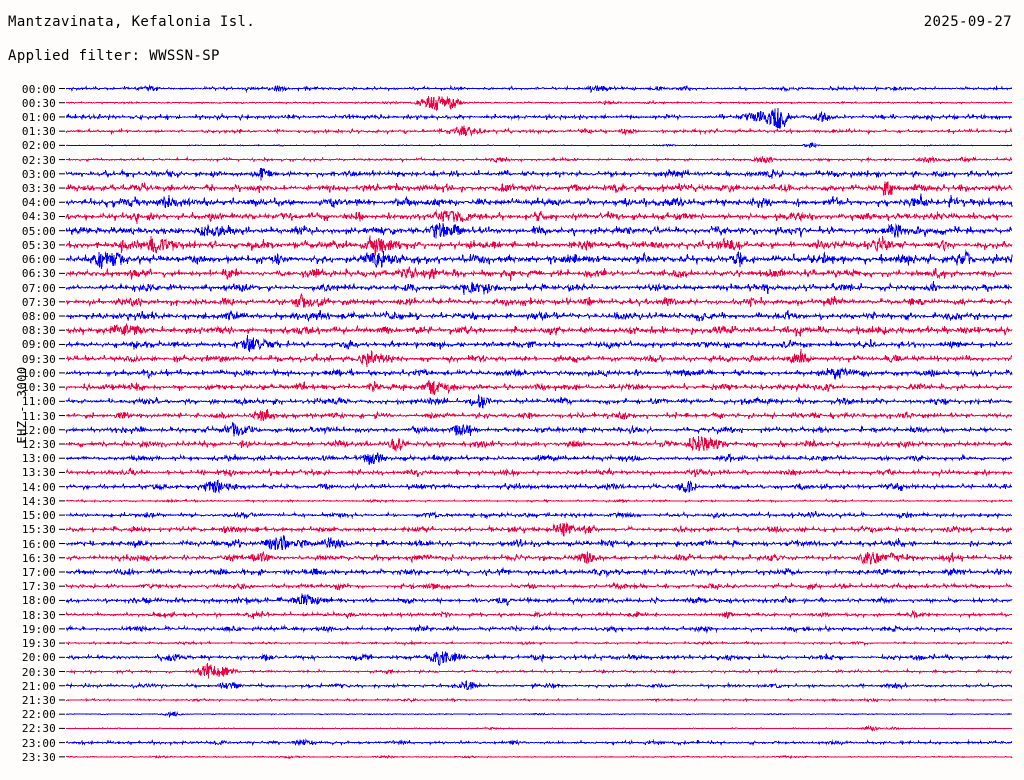 Image resolution: width=1024 pixels, height=780 pixels. What do you see at coordinates (38, 757) in the screenshot?
I see `time-tick-label: 23:30` at bounding box center [38, 757].